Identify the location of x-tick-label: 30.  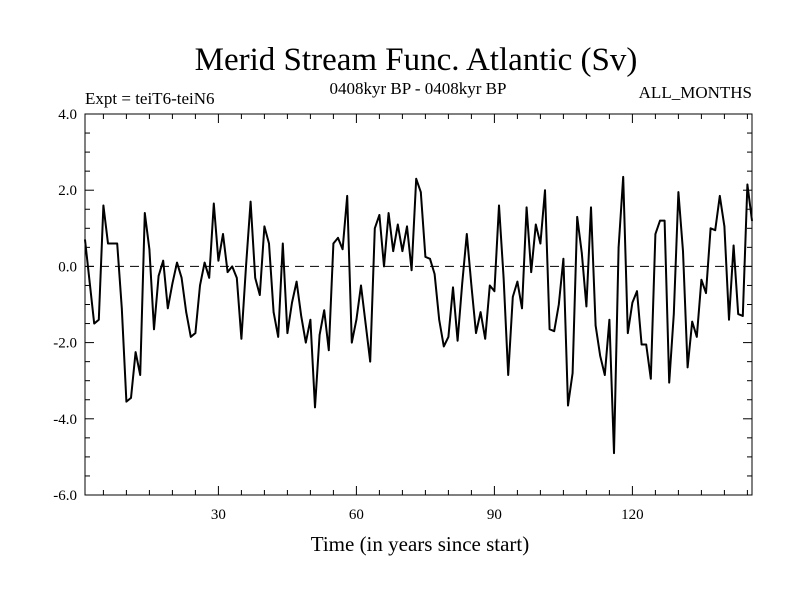
(218, 515).